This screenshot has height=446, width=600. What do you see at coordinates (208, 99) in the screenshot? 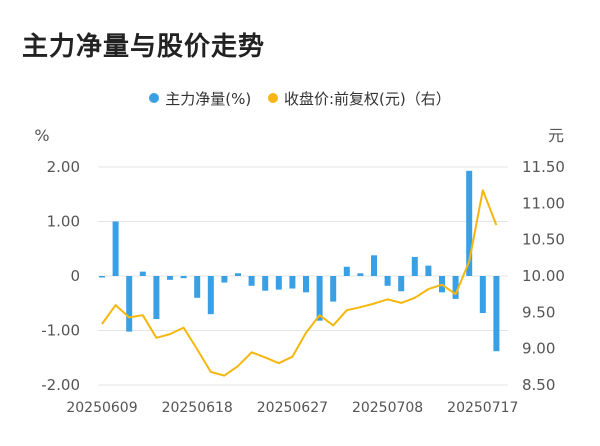
I see `legend-label-net-volume: 主力净量(%)` at bounding box center [208, 99].